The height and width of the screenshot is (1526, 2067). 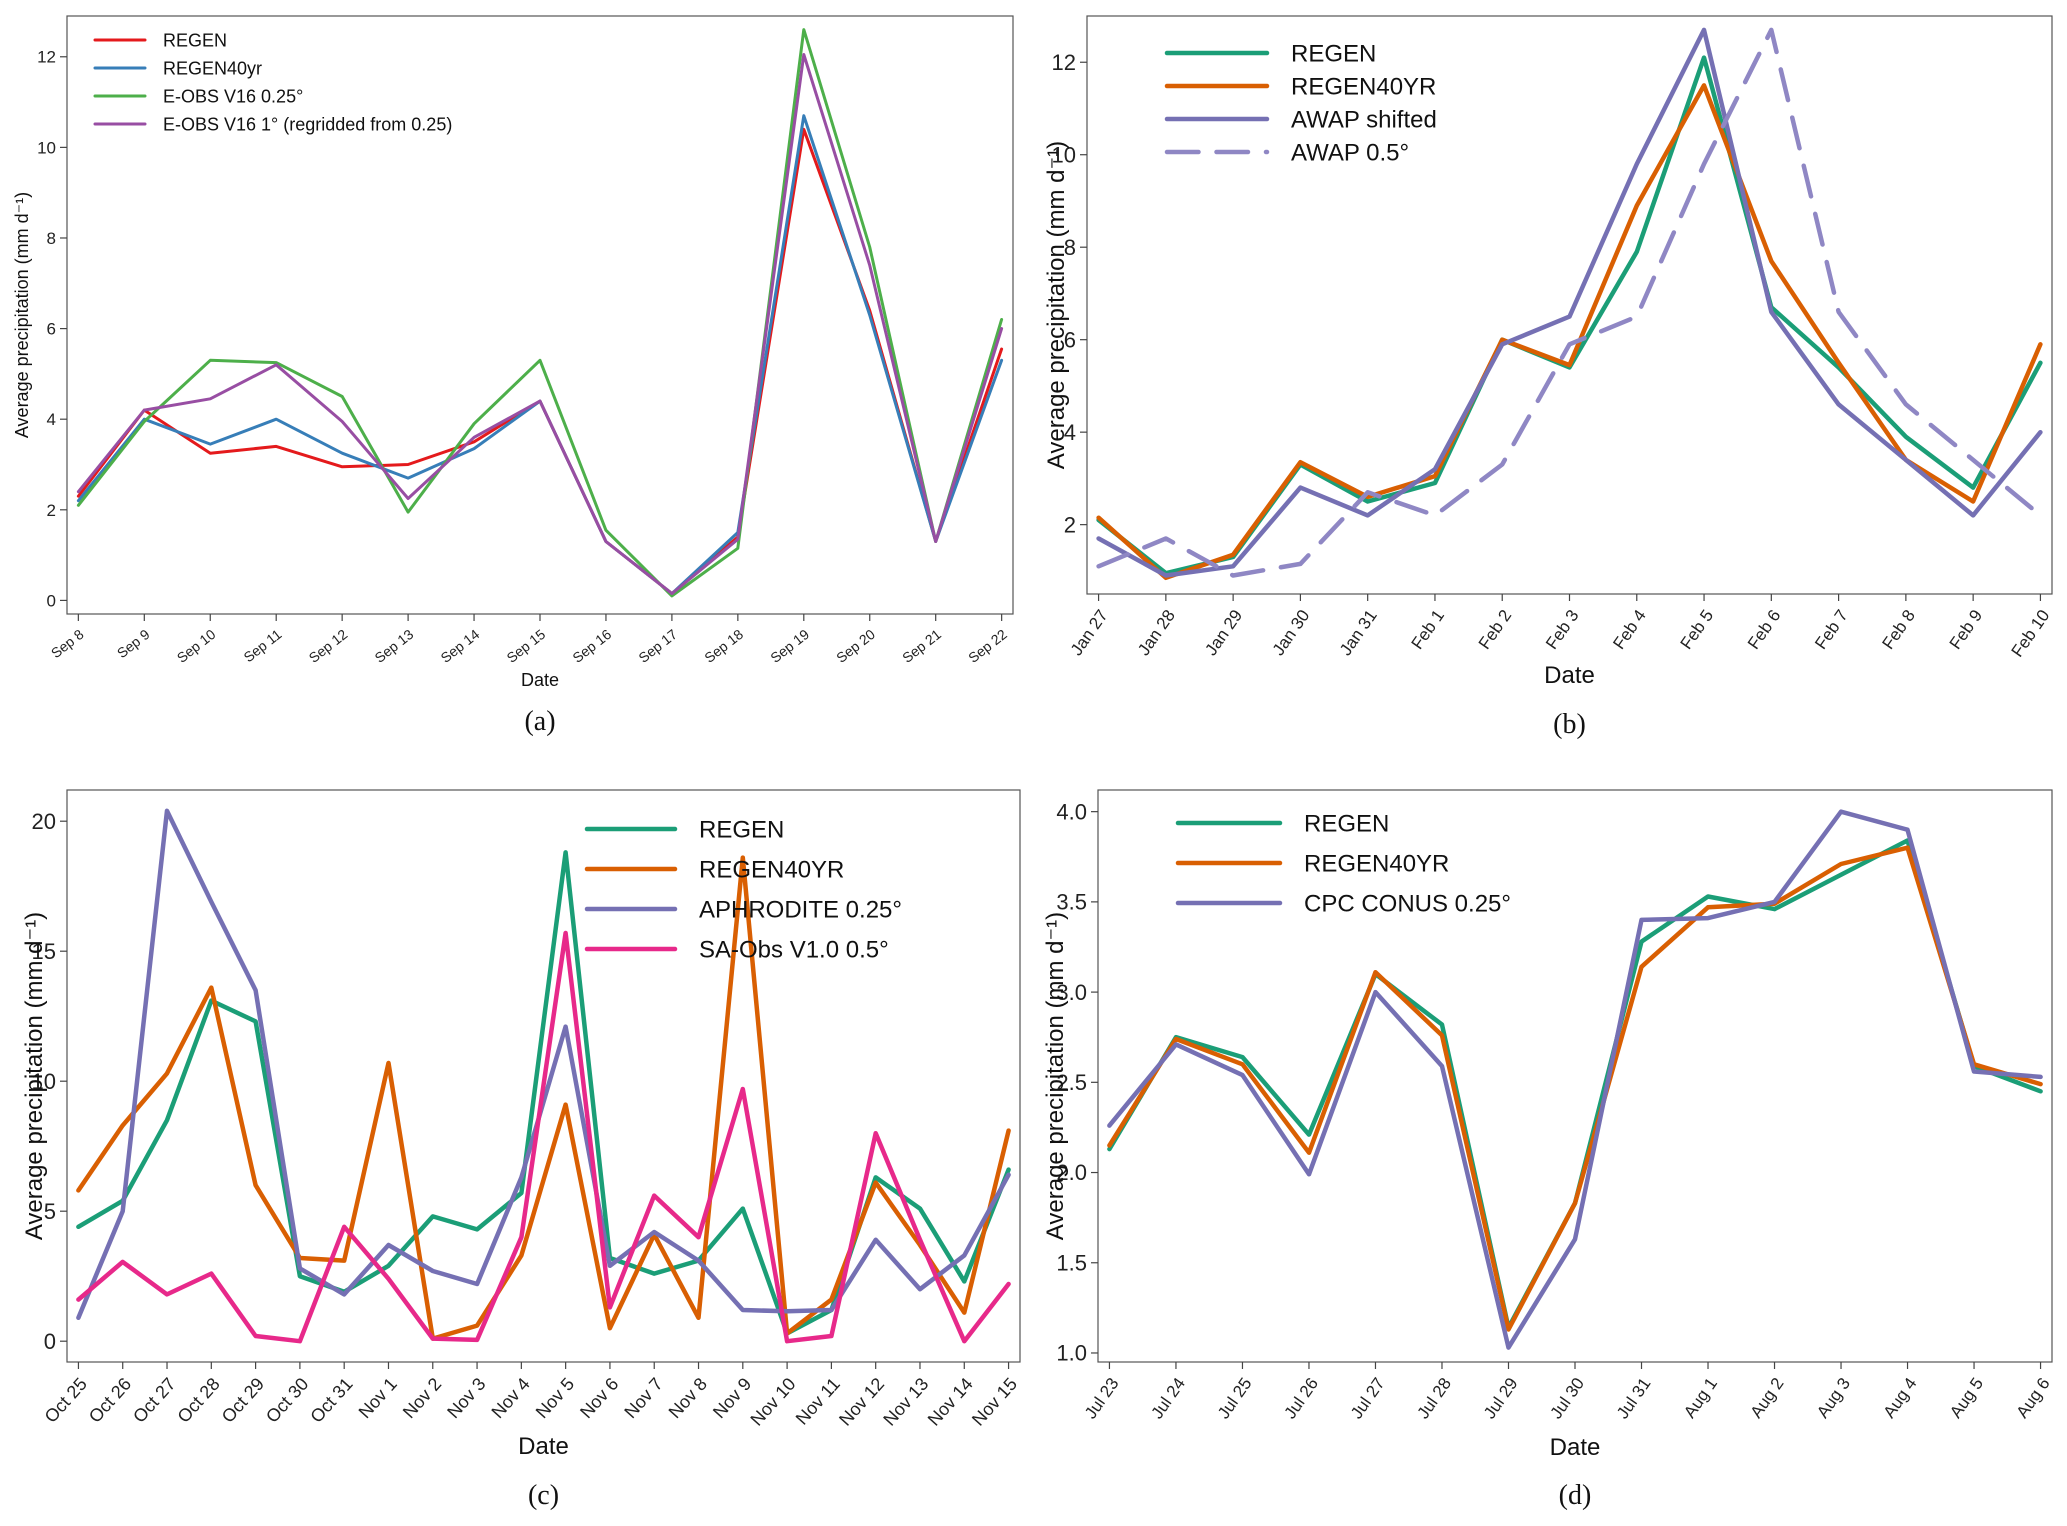 What do you see at coordinates (1156, 632) in the screenshot?
I see `x-tick-label: Jan 28` at bounding box center [1156, 632].